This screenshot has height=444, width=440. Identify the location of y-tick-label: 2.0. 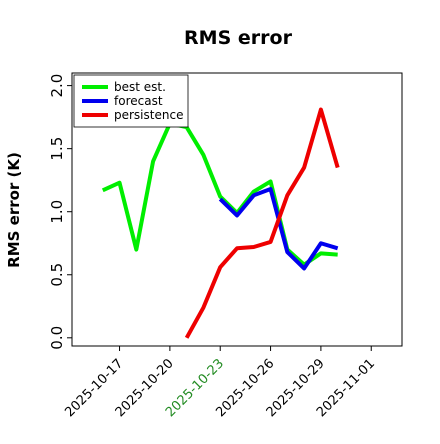
(57, 86).